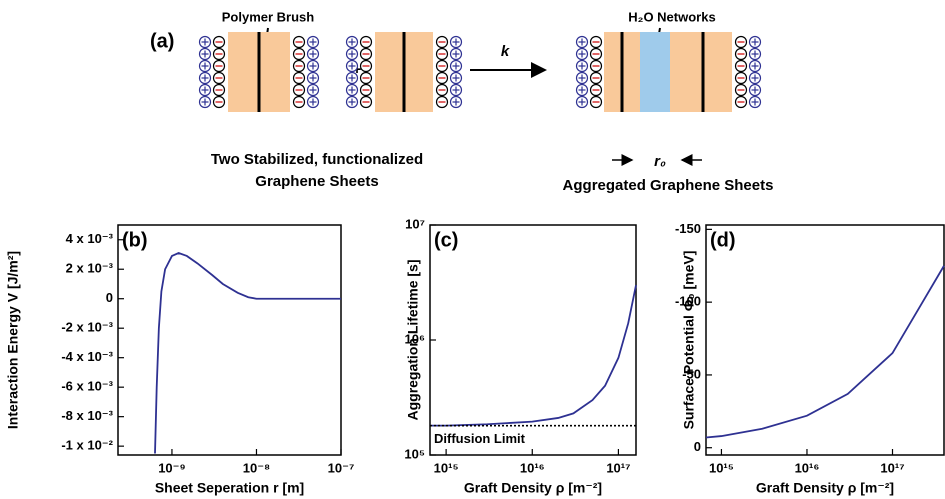 This screenshot has height=499, width=945. What do you see at coordinates (90, 238) in the screenshot?
I see `y-tick-label: 4 x 10⁻³` at bounding box center [90, 238].